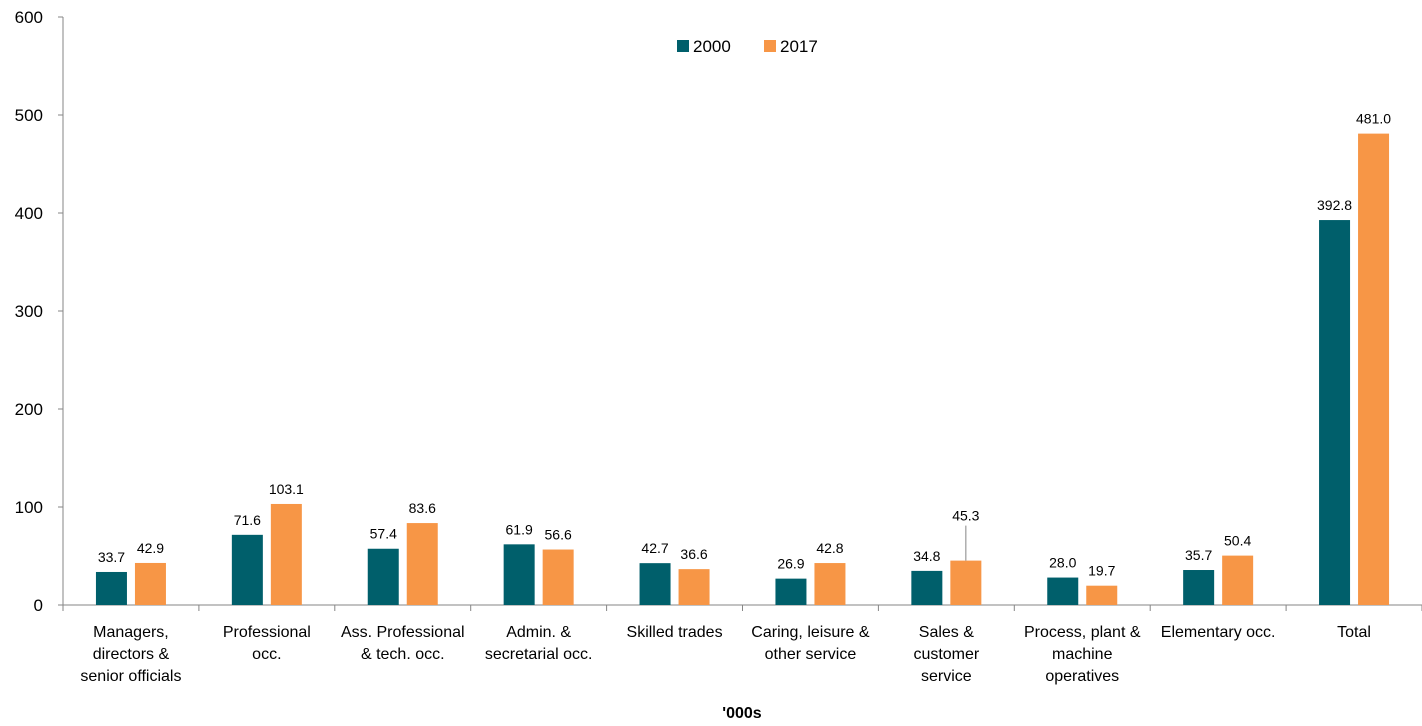 The height and width of the screenshot is (726, 1422). I want to click on data-label: 71.6, so click(247, 520).